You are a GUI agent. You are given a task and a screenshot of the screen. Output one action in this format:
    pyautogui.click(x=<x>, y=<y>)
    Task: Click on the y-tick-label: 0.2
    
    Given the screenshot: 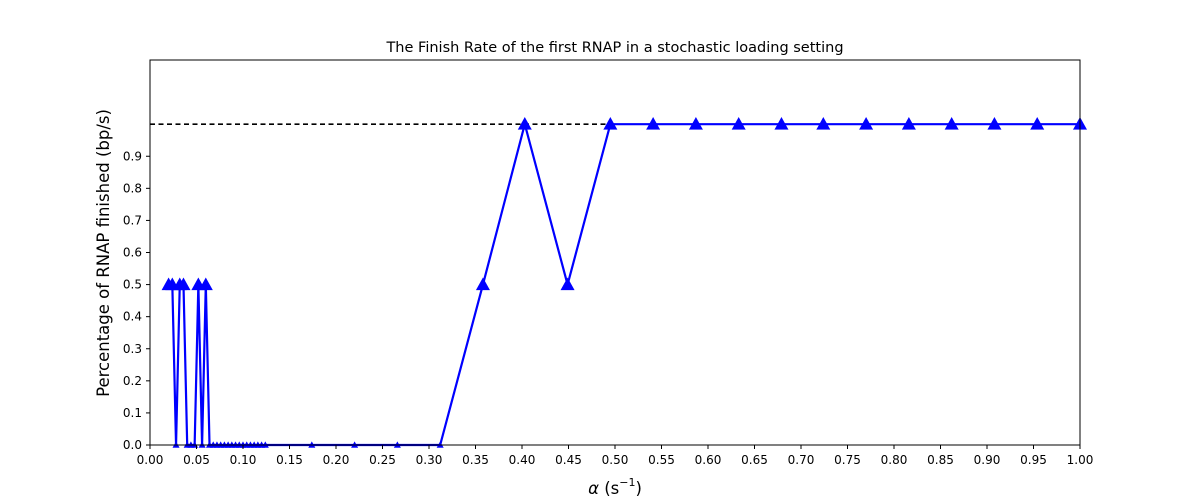 What is the action you would take?
    pyautogui.click(x=132, y=381)
    